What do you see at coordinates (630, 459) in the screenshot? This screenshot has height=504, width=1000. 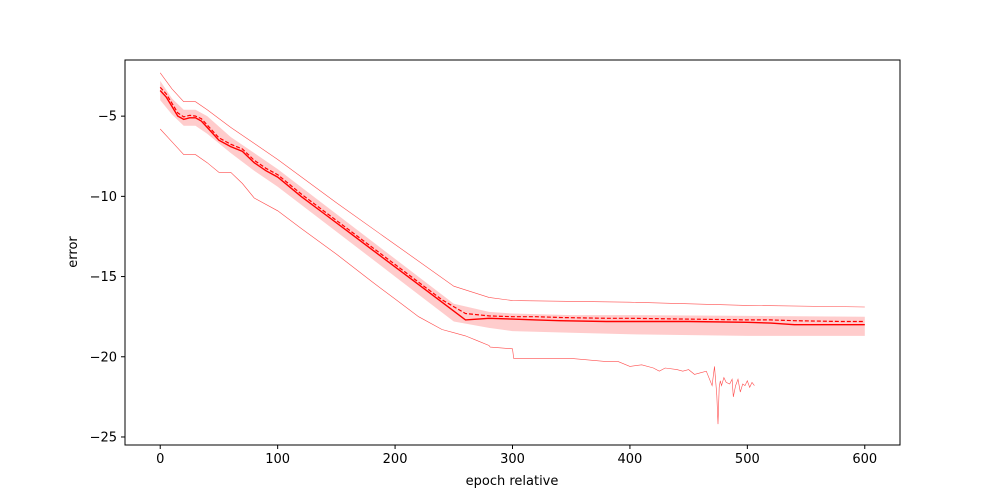 I see `x-tick-label: 400` at bounding box center [630, 459].